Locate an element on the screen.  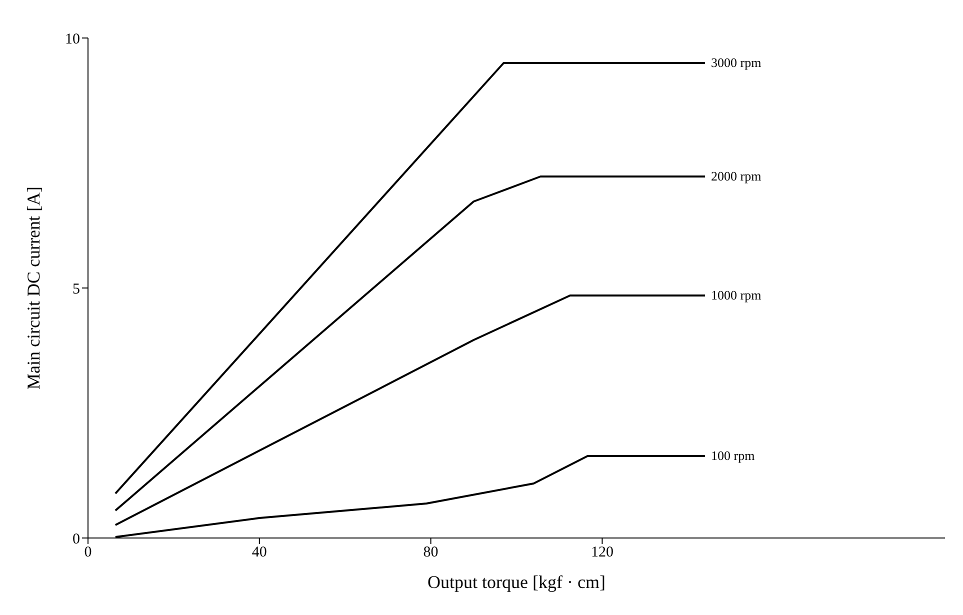
x-tick-label: 0 is located at coordinates (88, 552).